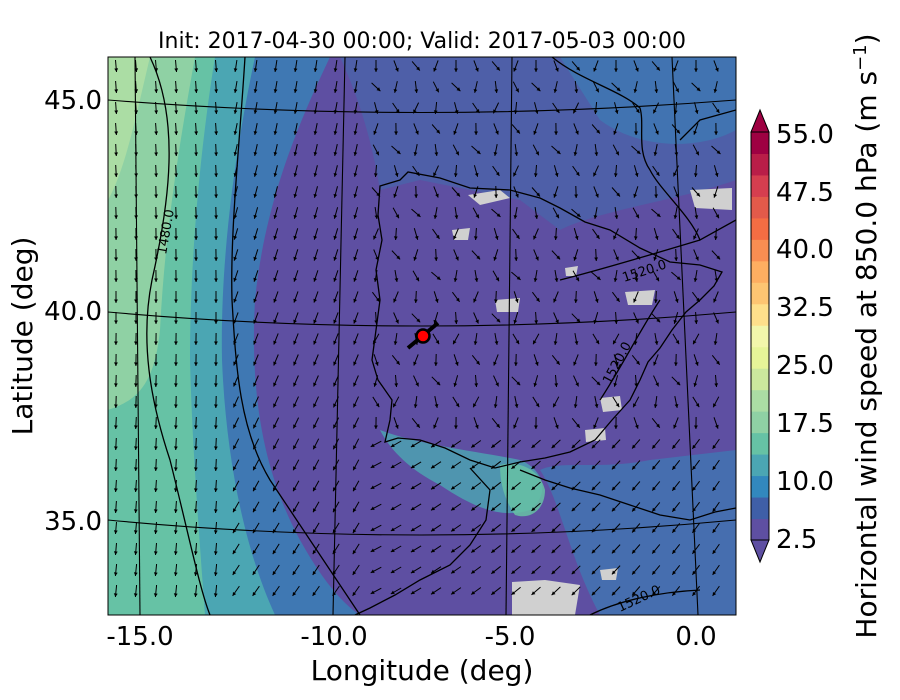  I want to click on colorbar-frame, so click(760, 336).